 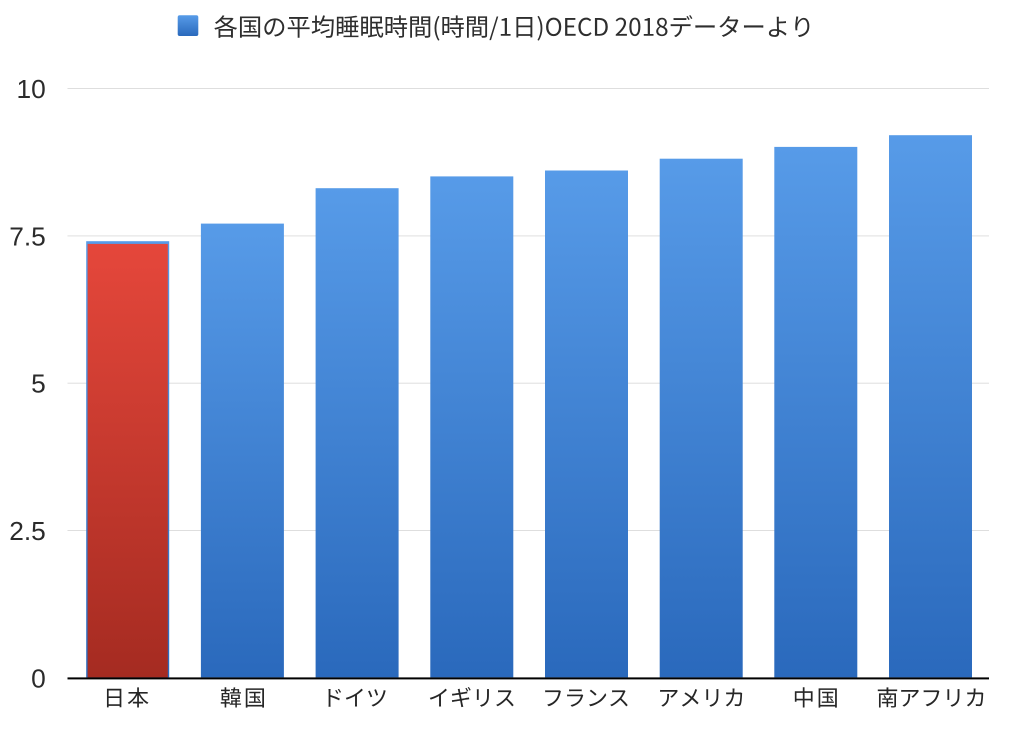 I want to click on svg-text: 2.5, so click(x=27, y=531).